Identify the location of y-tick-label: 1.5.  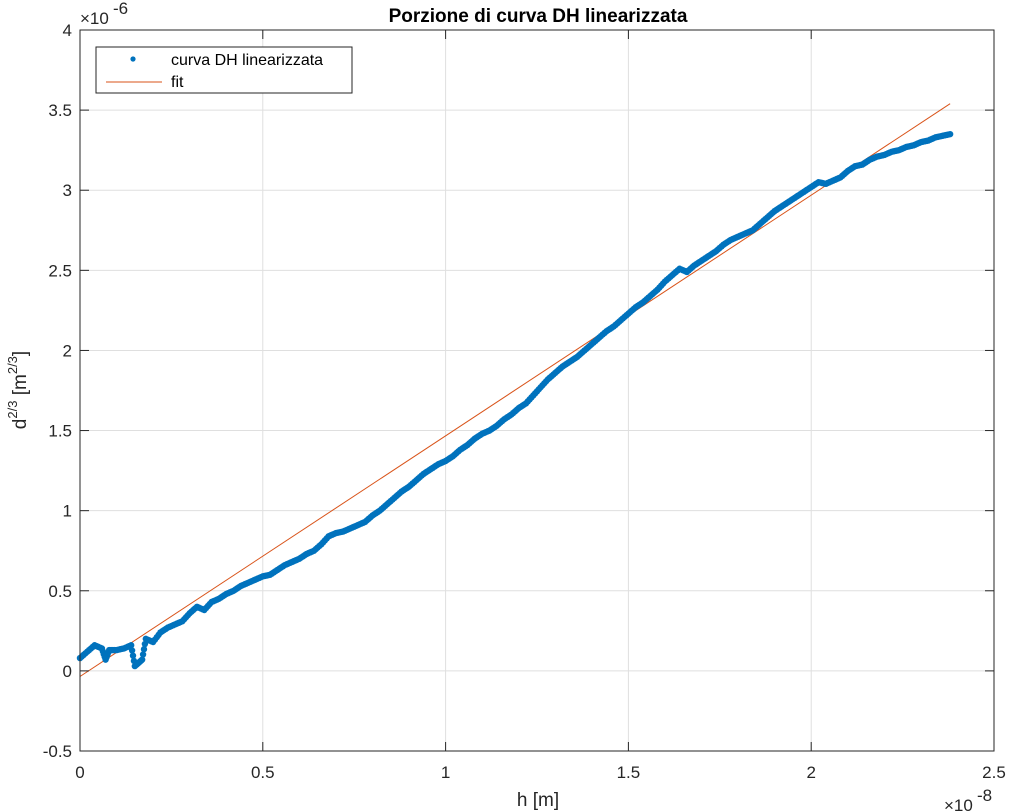
(60, 431).